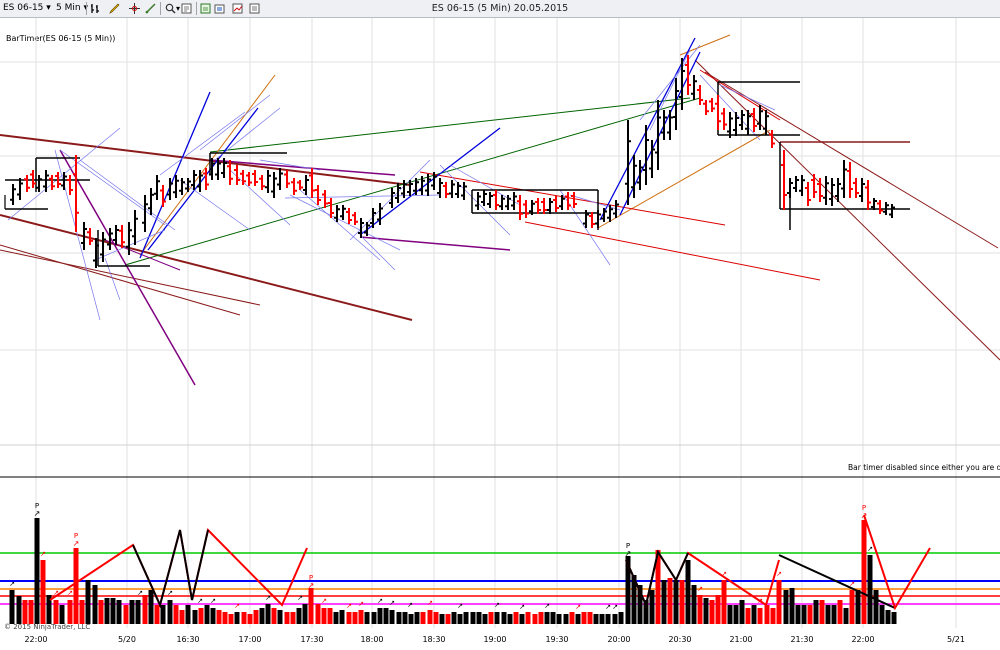 The image size is (1000, 650). Describe the element at coordinates (557, 639) in the screenshot. I see `time-axis-tick-label: 19:30` at that location.